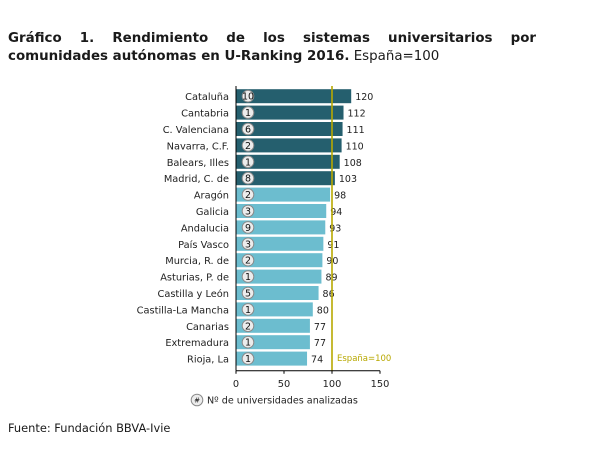 The height and width of the screenshot is (468, 600). What do you see at coordinates (196, 130) in the screenshot?
I see `category-label: C. Valenciana` at bounding box center [196, 130].